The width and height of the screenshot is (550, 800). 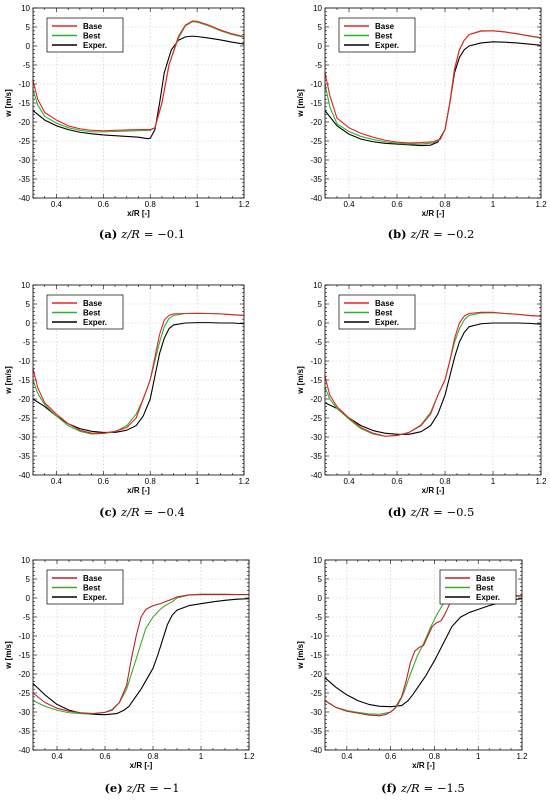 I want to click on y-tick-label: -20, so click(x=316, y=674).